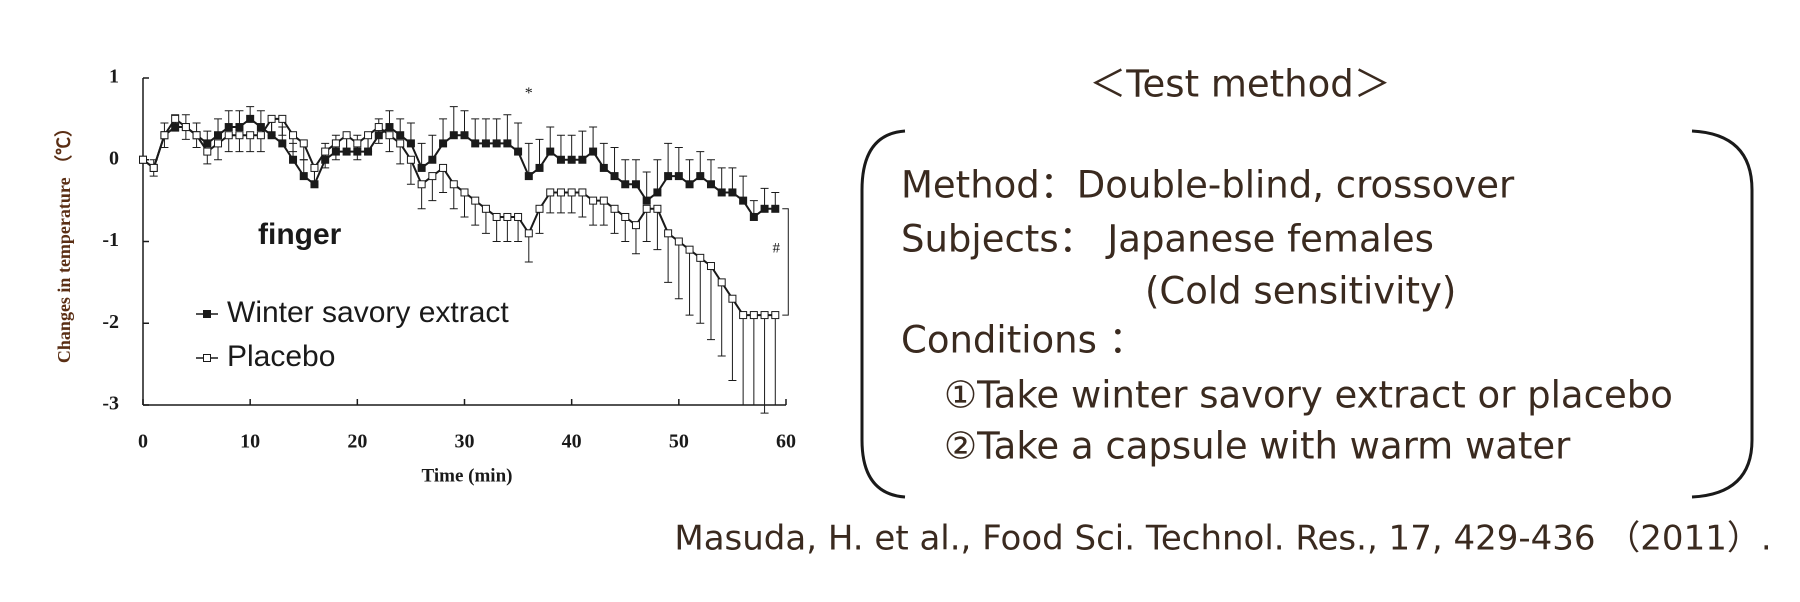 The image size is (1800, 602). What do you see at coordinates (114, 77) in the screenshot?
I see `y-tick-label: 1` at bounding box center [114, 77].